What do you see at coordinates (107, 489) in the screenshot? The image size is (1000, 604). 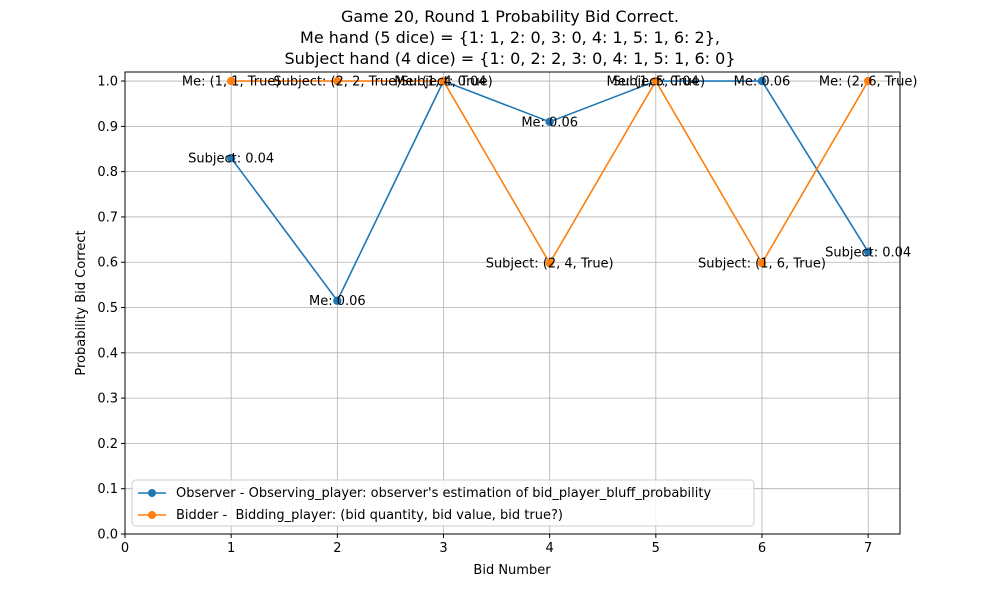 I see `y-tick-label: 0.1` at bounding box center [107, 489].